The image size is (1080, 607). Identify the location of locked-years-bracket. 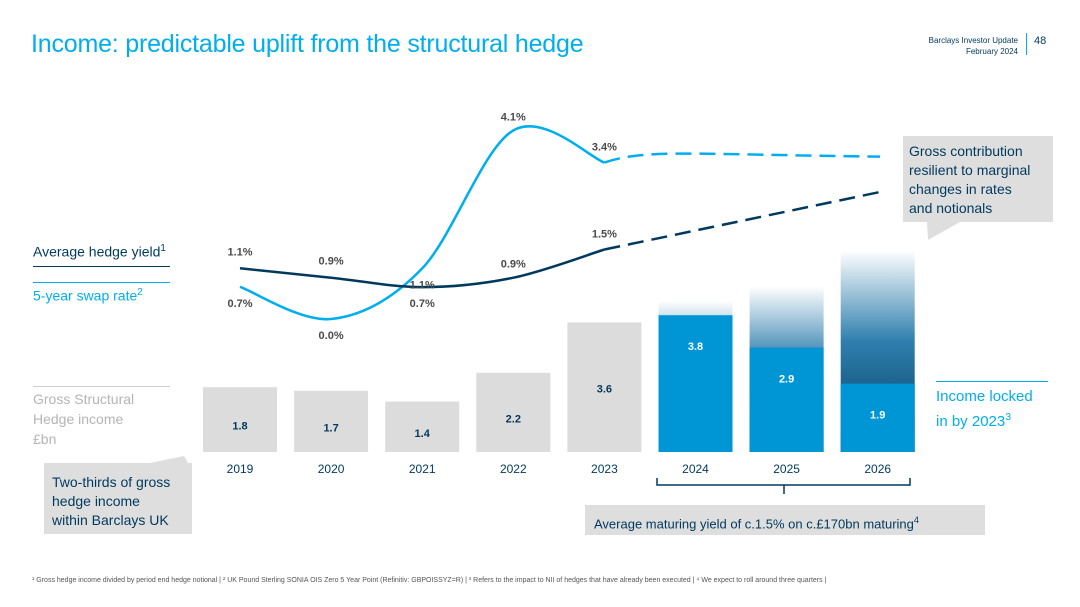
(783, 486).